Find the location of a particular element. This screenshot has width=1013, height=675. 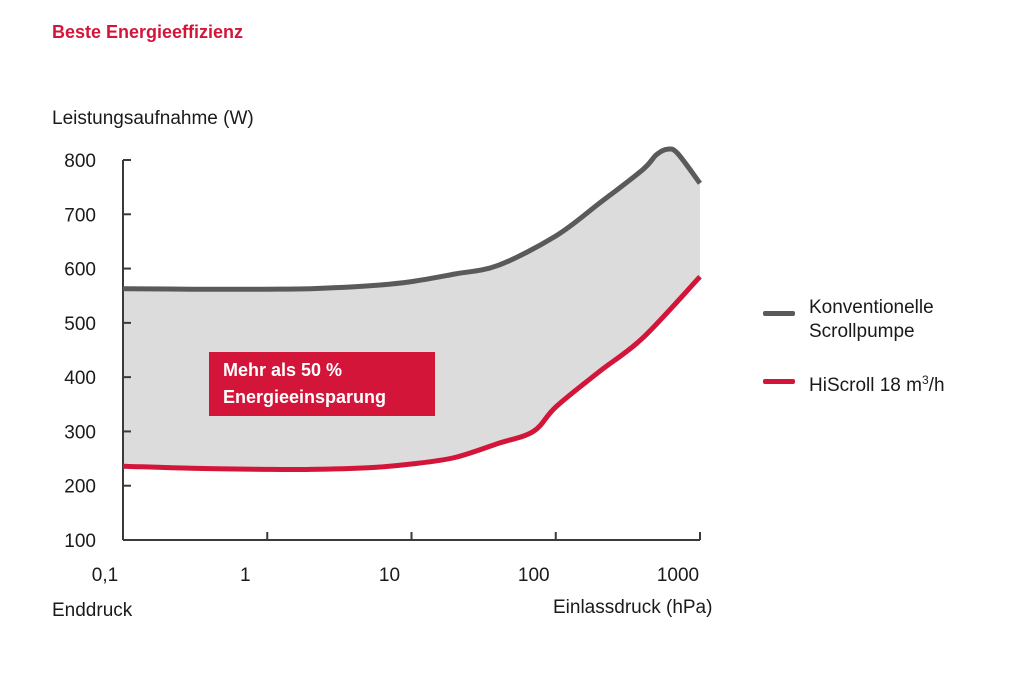

legend-label-hiscroll: HiScroll 18 m3/h is located at coordinates (877, 383).